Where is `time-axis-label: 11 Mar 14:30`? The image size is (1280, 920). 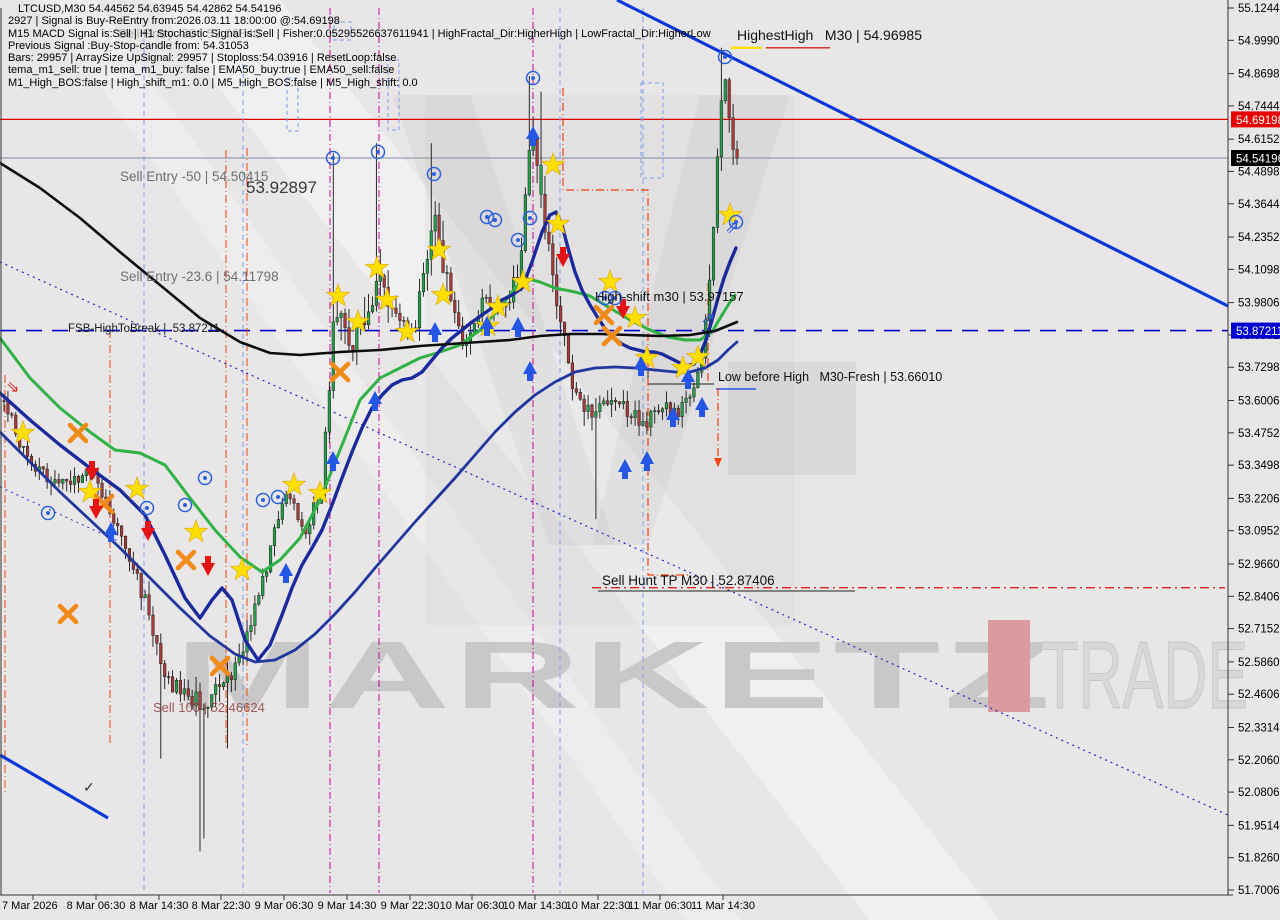
time-axis-label: 11 Mar 14:30 is located at coordinates (723, 906).